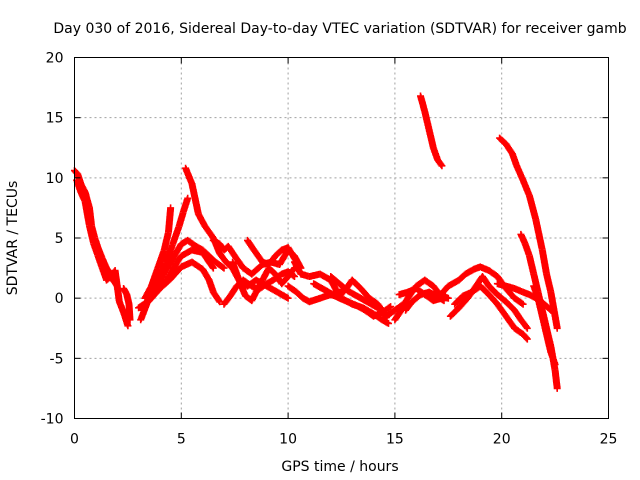 This screenshot has height=480, width=640. I want to click on y-tick-label: 15, so click(55, 119).